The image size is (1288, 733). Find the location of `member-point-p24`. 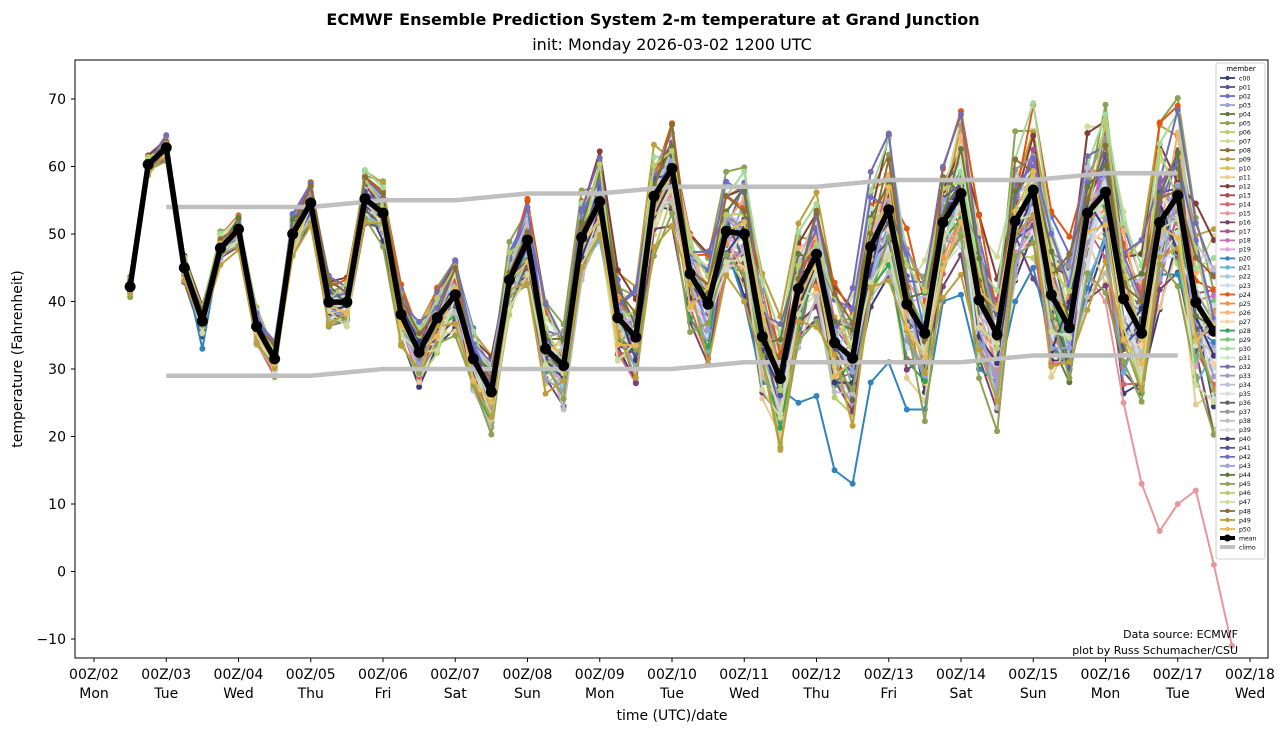

member-point-p24 is located at coordinates (1159, 122).